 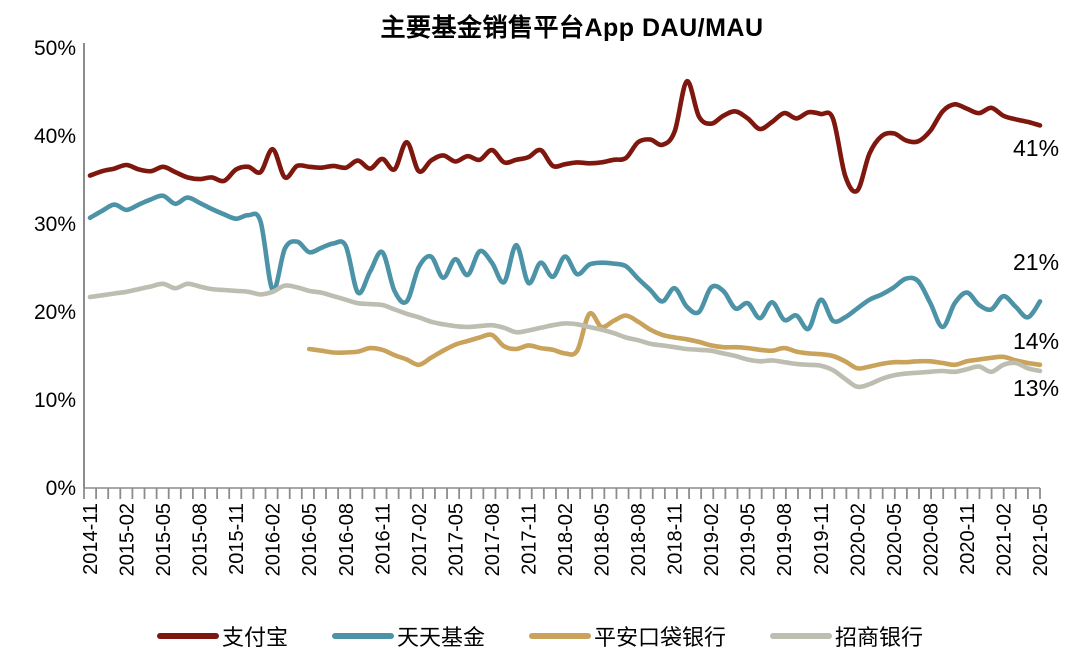 I want to click on series-line-cmb, so click(x=565, y=335).